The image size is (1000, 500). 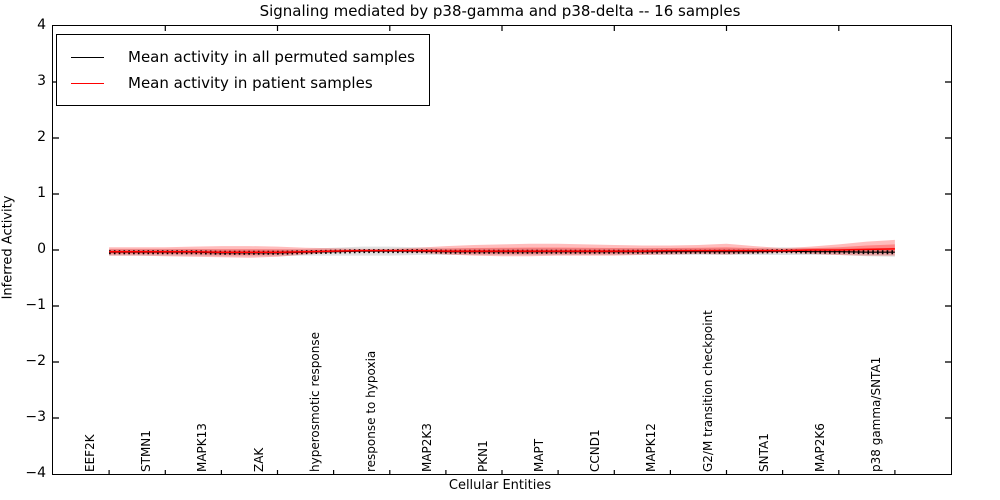 I want to click on patient-std-band, so click(x=502, y=248).